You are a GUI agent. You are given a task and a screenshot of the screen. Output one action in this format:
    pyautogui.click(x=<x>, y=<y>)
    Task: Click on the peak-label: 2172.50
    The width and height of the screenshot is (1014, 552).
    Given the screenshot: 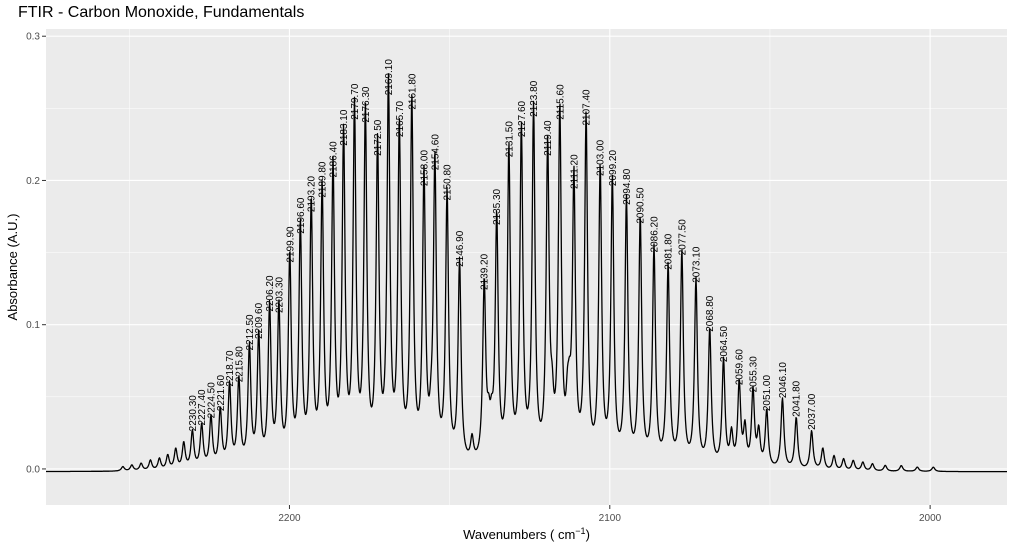 What is the action you would take?
    pyautogui.click(x=378, y=137)
    